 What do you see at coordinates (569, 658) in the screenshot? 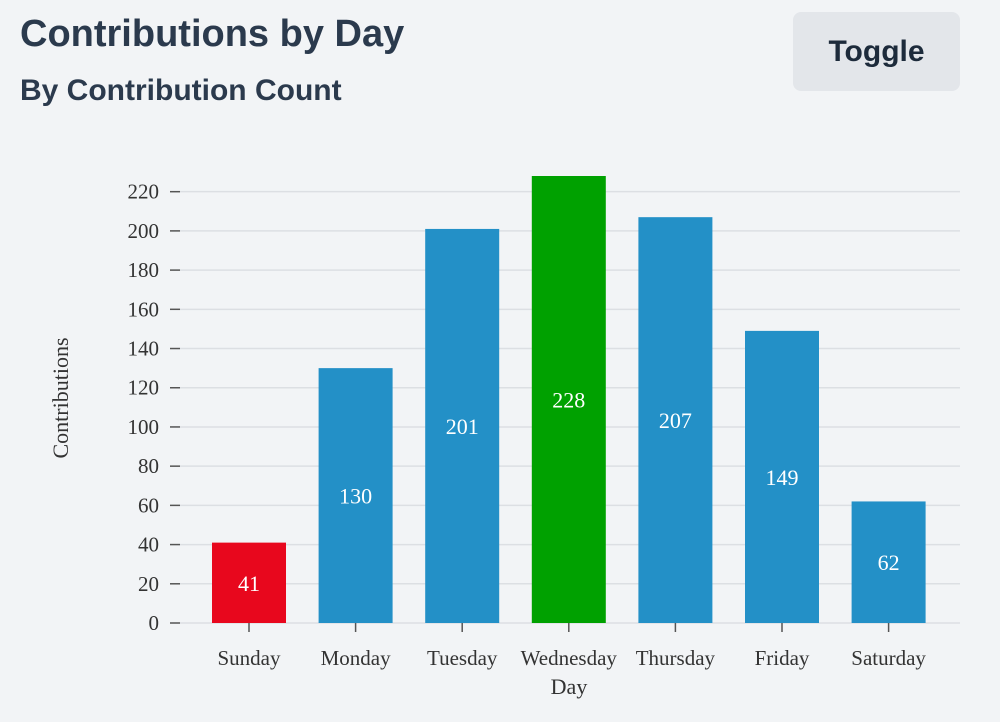
I see `x-tick-label: Wednesday` at bounding box center [569, 658].